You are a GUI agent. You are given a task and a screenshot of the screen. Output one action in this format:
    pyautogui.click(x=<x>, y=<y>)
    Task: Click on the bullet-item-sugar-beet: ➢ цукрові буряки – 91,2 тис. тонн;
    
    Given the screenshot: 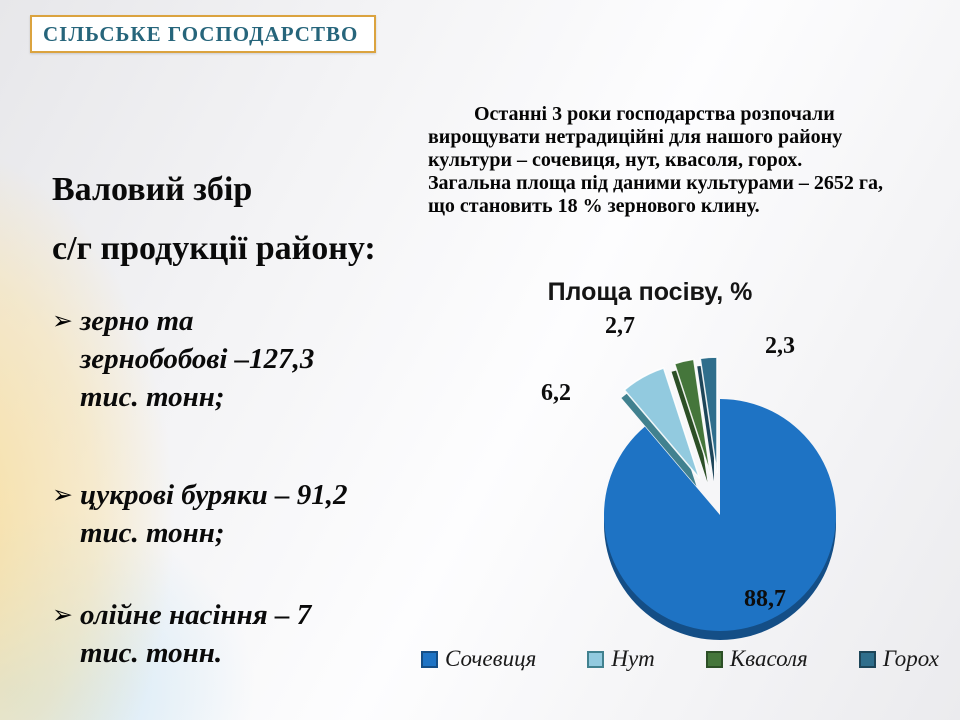 What is the action you would take?
    pyautogui.click(x=247, y=514)
    